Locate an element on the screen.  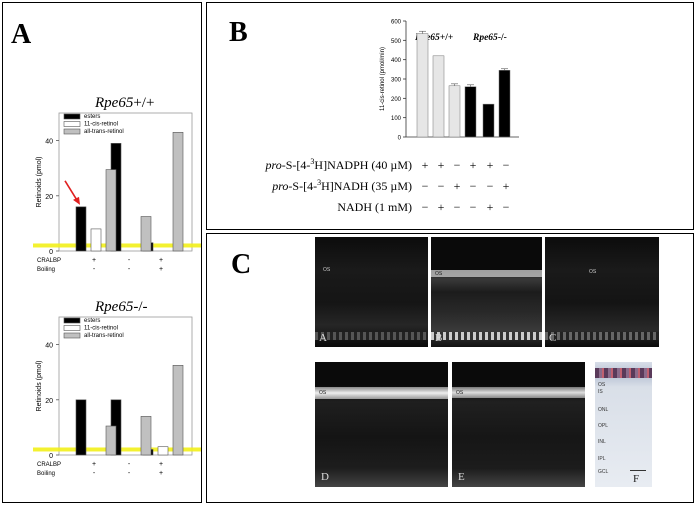
micrograph-b: OS B is located at coordinates (486, 292).